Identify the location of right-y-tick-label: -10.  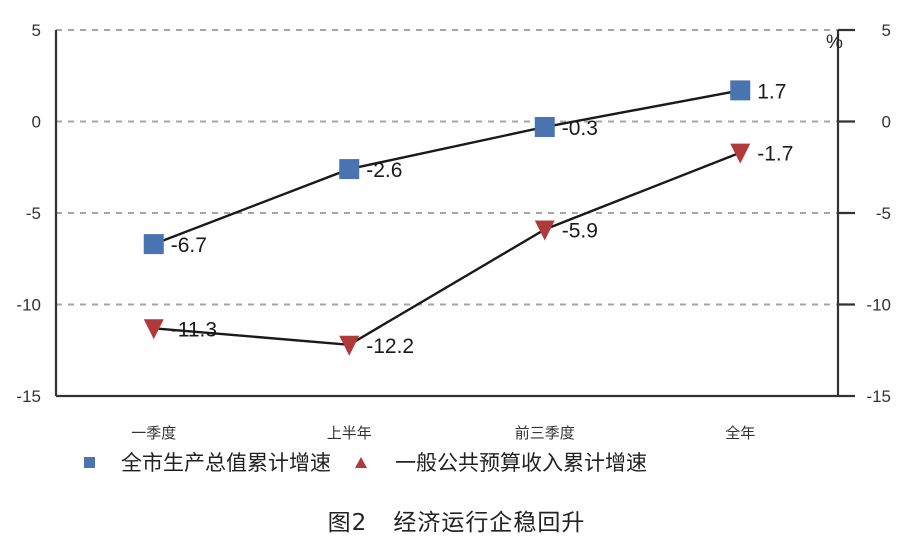
(878, 305).